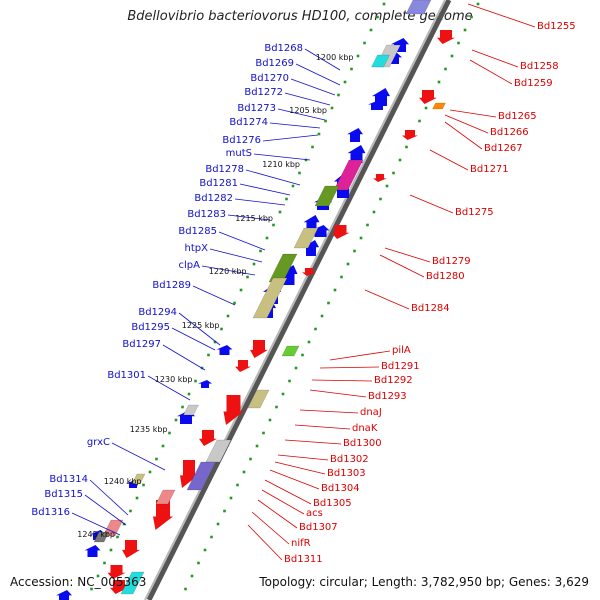 The height and width of the screenshot is (600, 600). I want to click on forward-gene-label: mutS, so click(238, 153).